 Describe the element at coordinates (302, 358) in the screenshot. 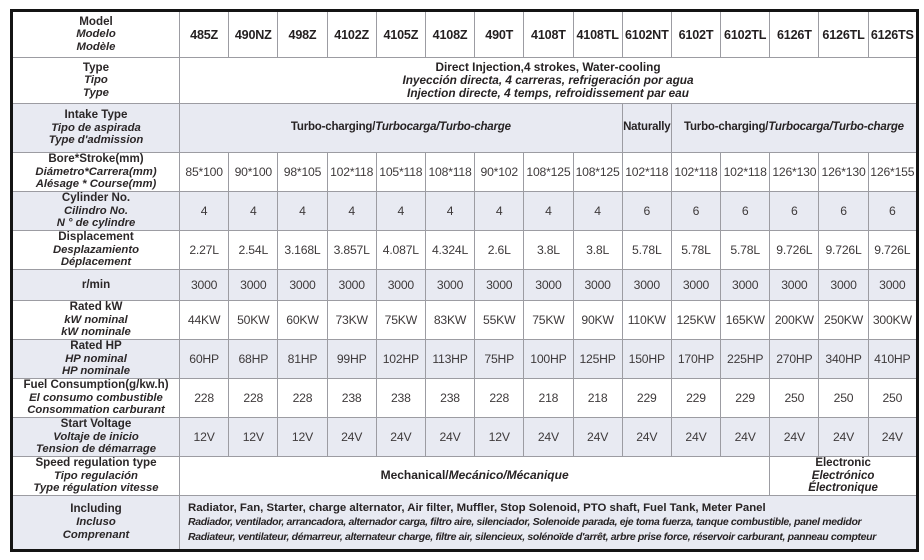

I see `spec-value-cell: 81HP` at that location.